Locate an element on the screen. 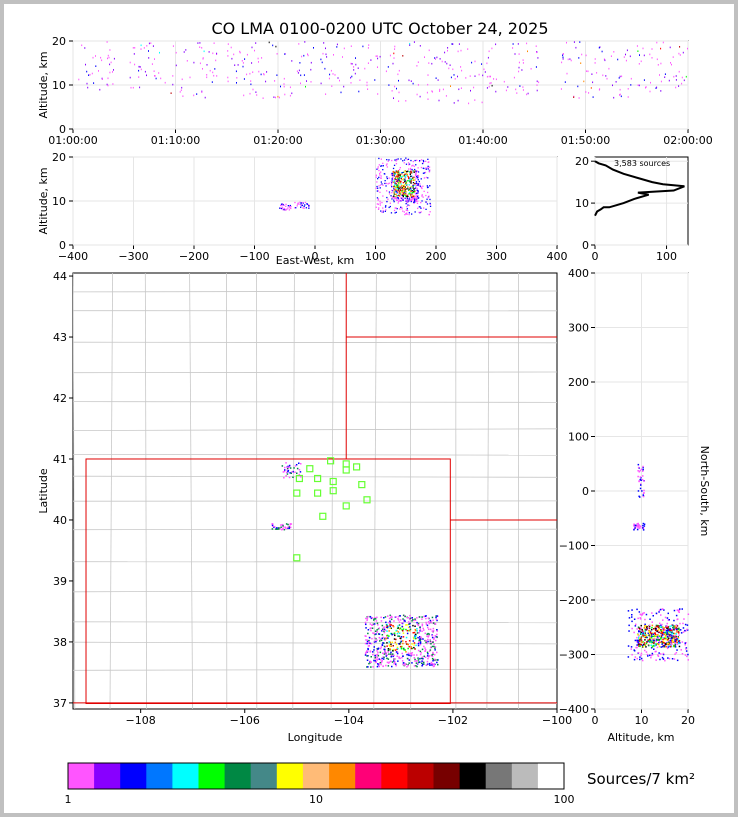 The image size is (738, 817). station-marker is located at coordinates (346, 470).